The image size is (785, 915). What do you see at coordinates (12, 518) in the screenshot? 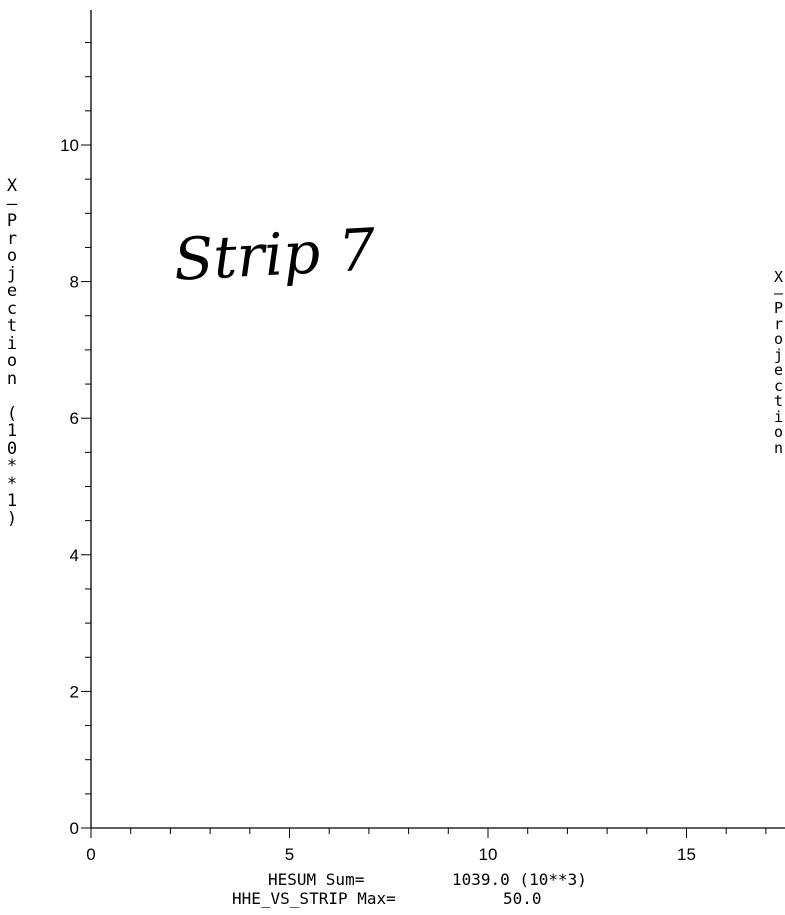
I see `axis-label-char: )` at bounding box center [12, 518].